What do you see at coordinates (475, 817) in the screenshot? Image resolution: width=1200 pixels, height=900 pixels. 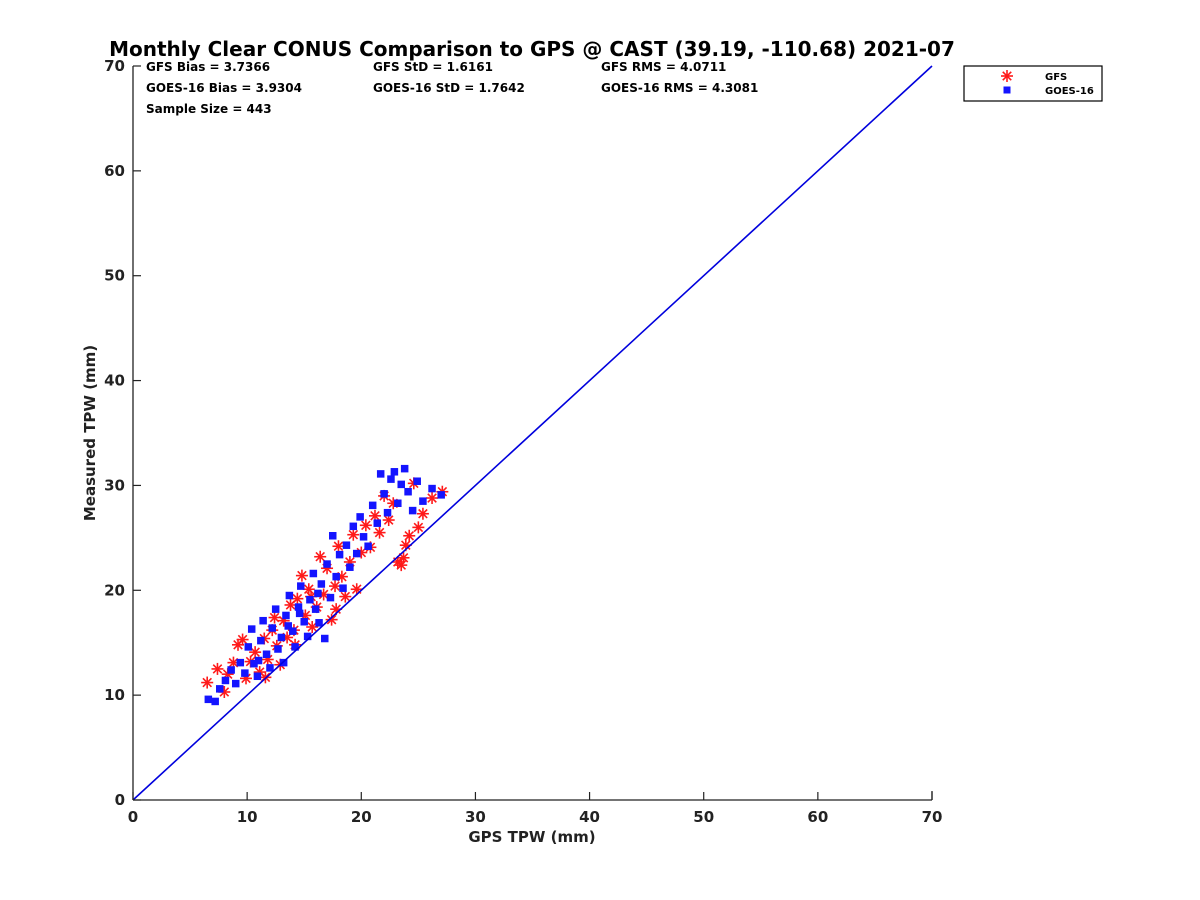 I see `x-tick-label: 30` at bounding box center [475, 817].